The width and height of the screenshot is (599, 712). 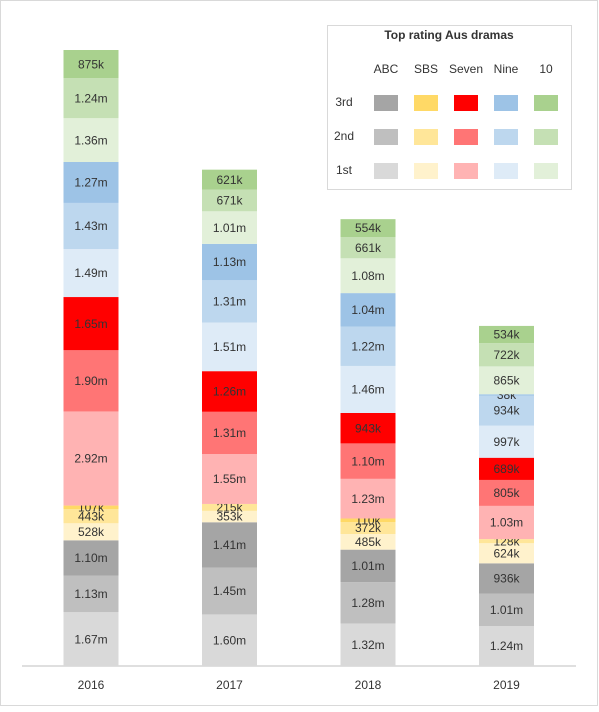 What do you see at coordinates (368, 685) in the screenshot?
I see `x-tick-label: 2018` at bounding box center [368, 685].